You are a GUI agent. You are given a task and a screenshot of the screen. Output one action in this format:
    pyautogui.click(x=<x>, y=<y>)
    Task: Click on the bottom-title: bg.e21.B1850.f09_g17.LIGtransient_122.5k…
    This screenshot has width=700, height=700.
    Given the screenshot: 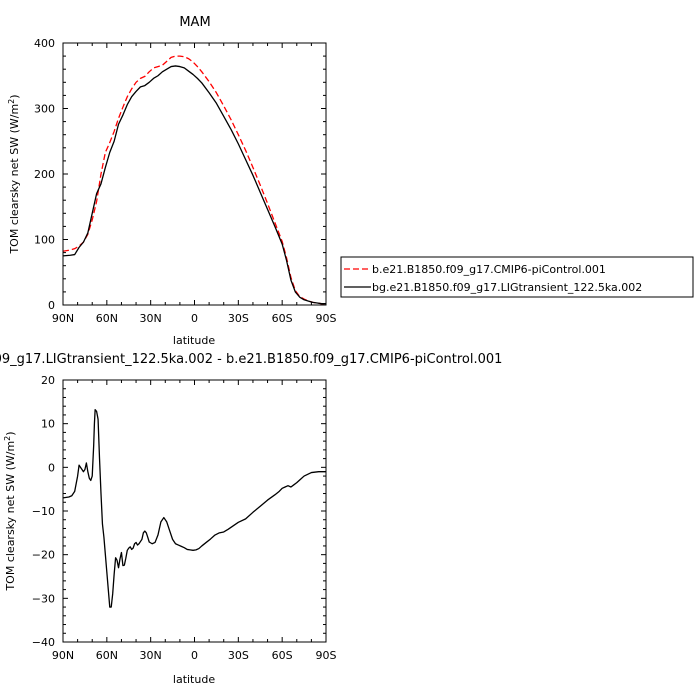 What is the action you would take?
    pyautogui.click(x=251, y=359)
    